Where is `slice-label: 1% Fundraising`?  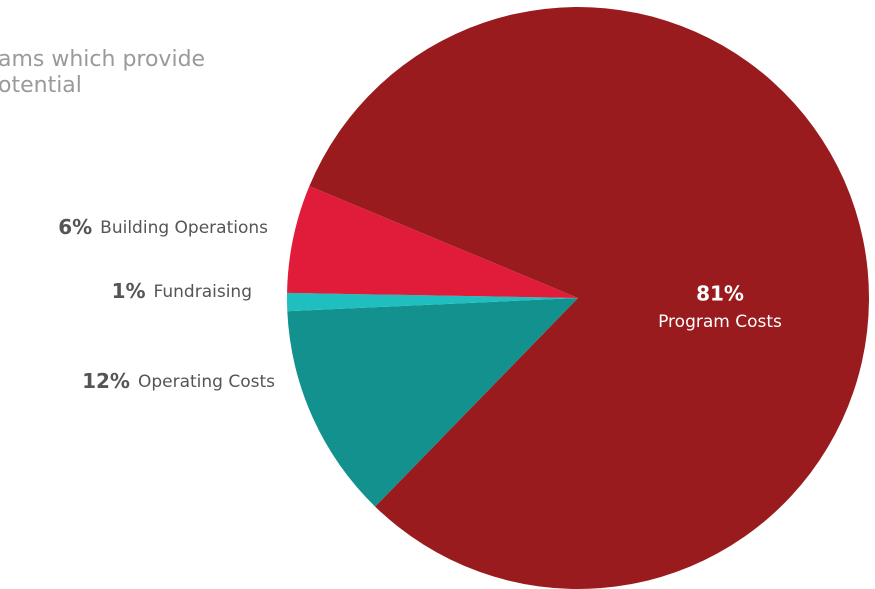 slice-label: 1% Fundraising is located at coordinates (182, 291).